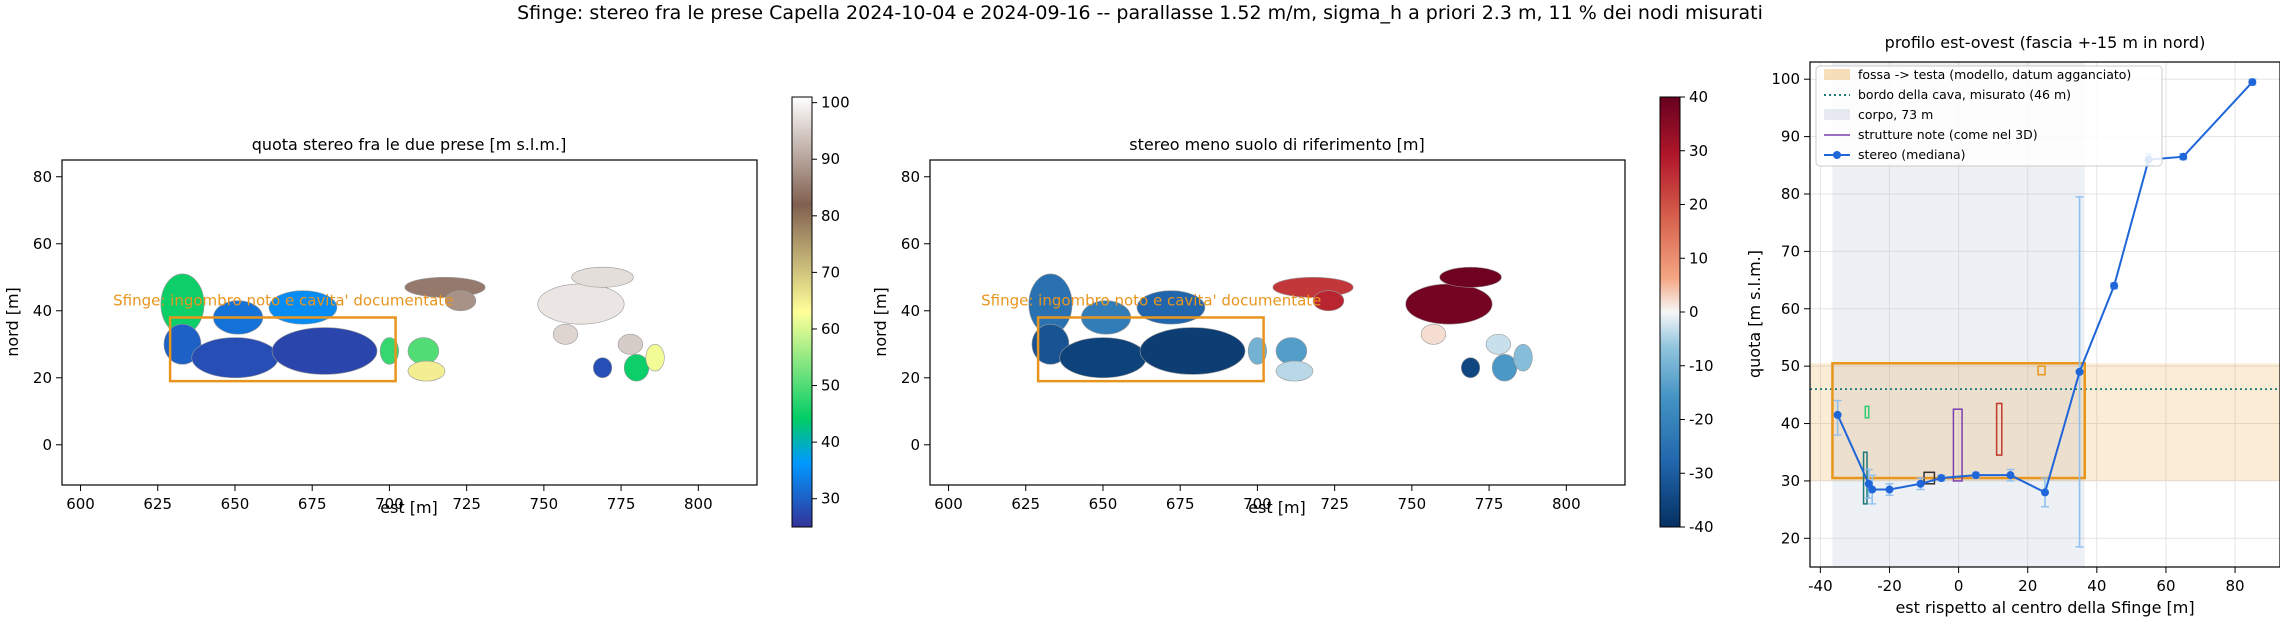 This screenshot has width=2280, height=624. Describe the element at coordinates (1837, 114) in the screenshot. I see `legend-swatch-corpo` at that location.